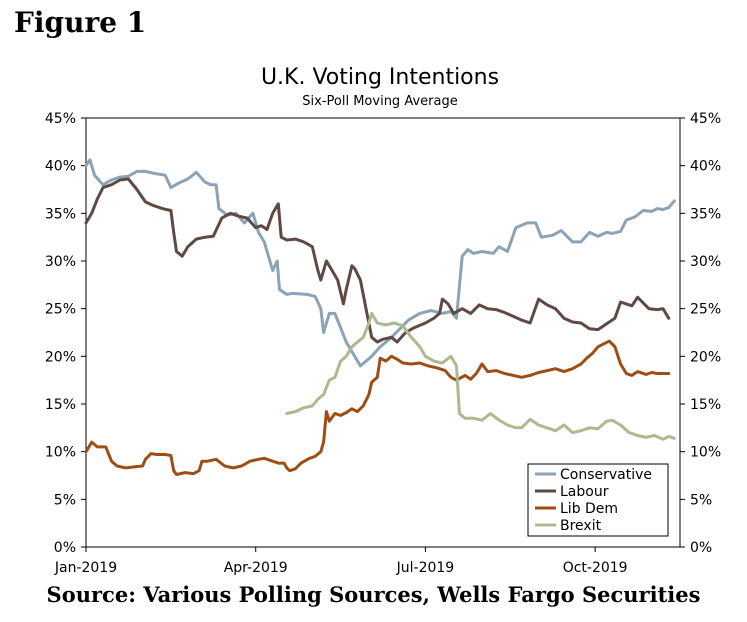 This screenshot has height=622, width=747. I want to click on y-tick-label-right: 5%, so click(701, 500).